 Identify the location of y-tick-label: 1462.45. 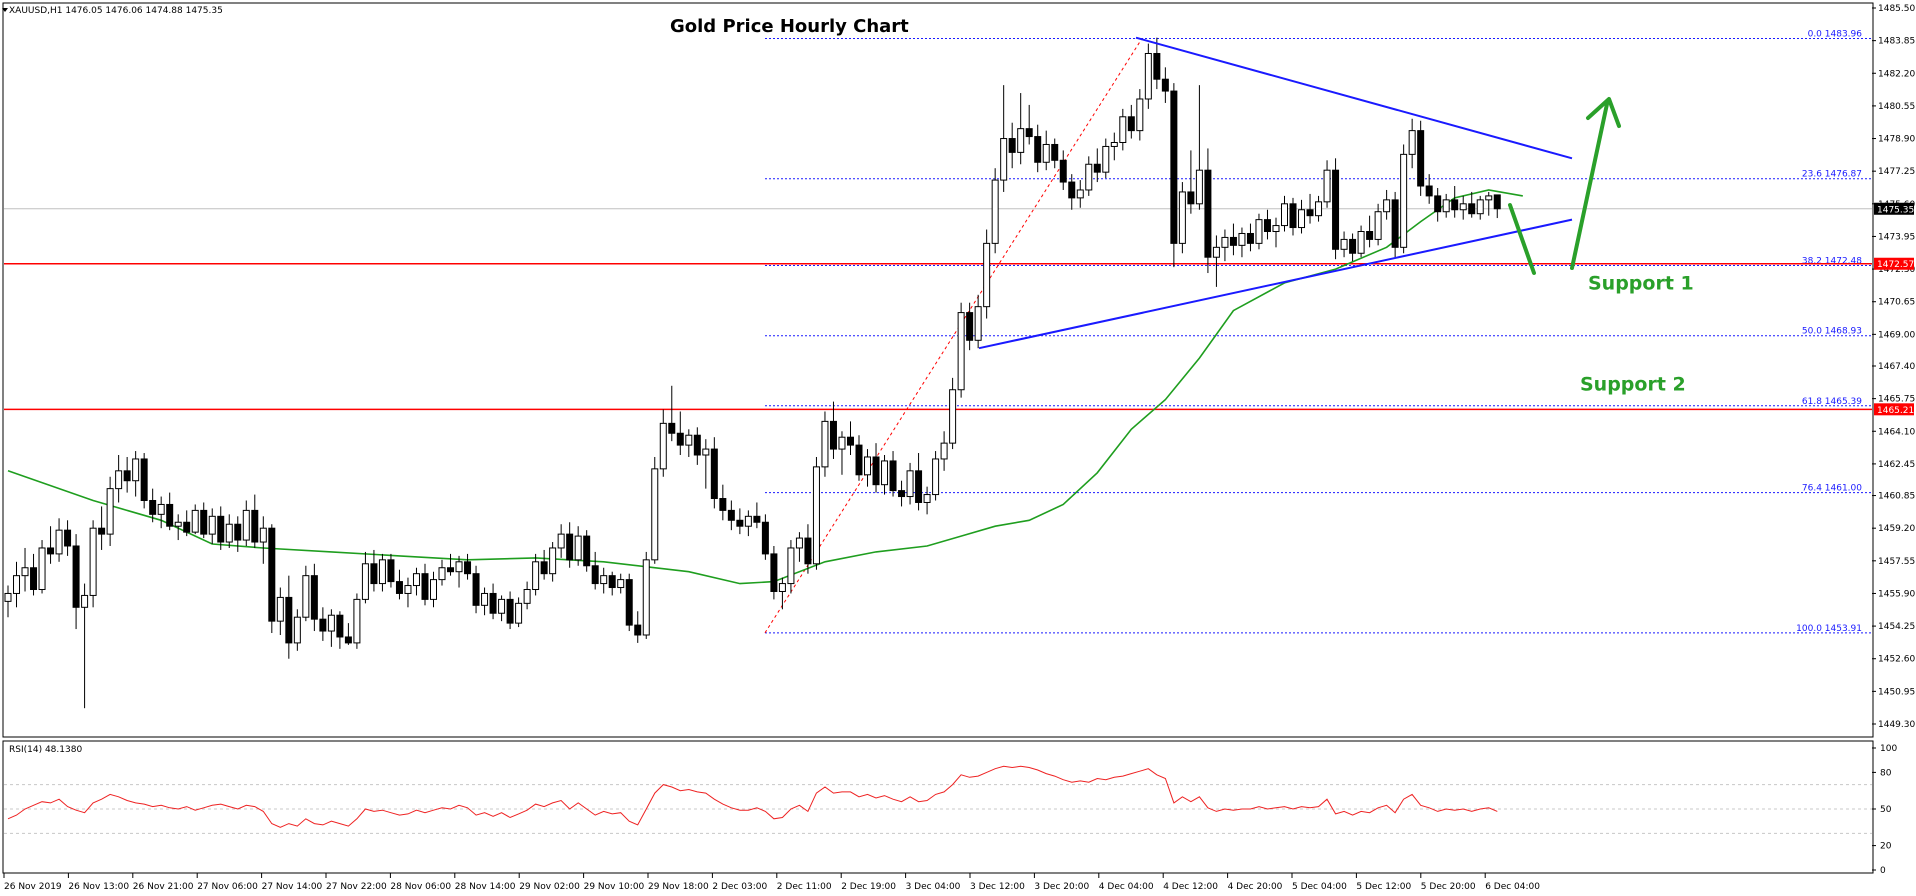
(1896, 465).